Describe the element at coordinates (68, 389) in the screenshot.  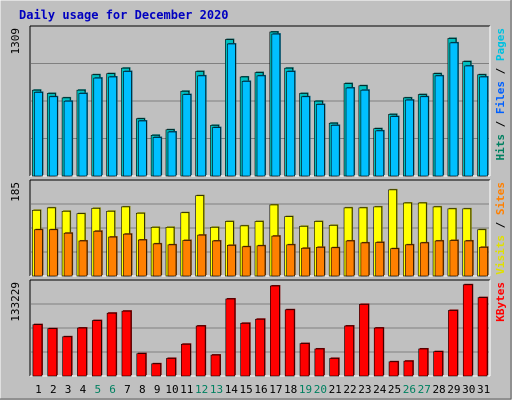
I see `x-tick-label-day-3: 3` at that location.